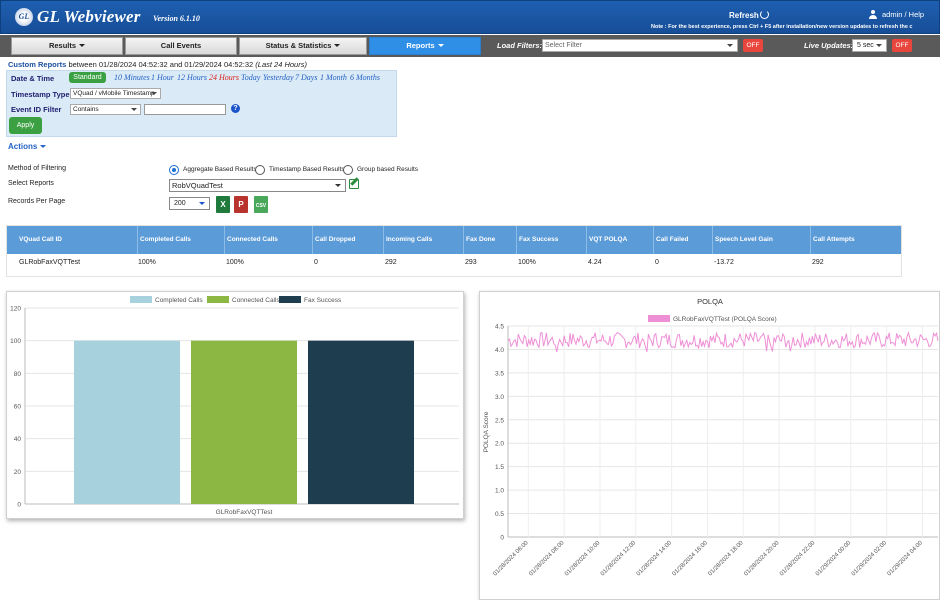  Describe the element at coordinates (306, 77) in the screenshot. I see `time-option-7-days: 7 Days` at that location.